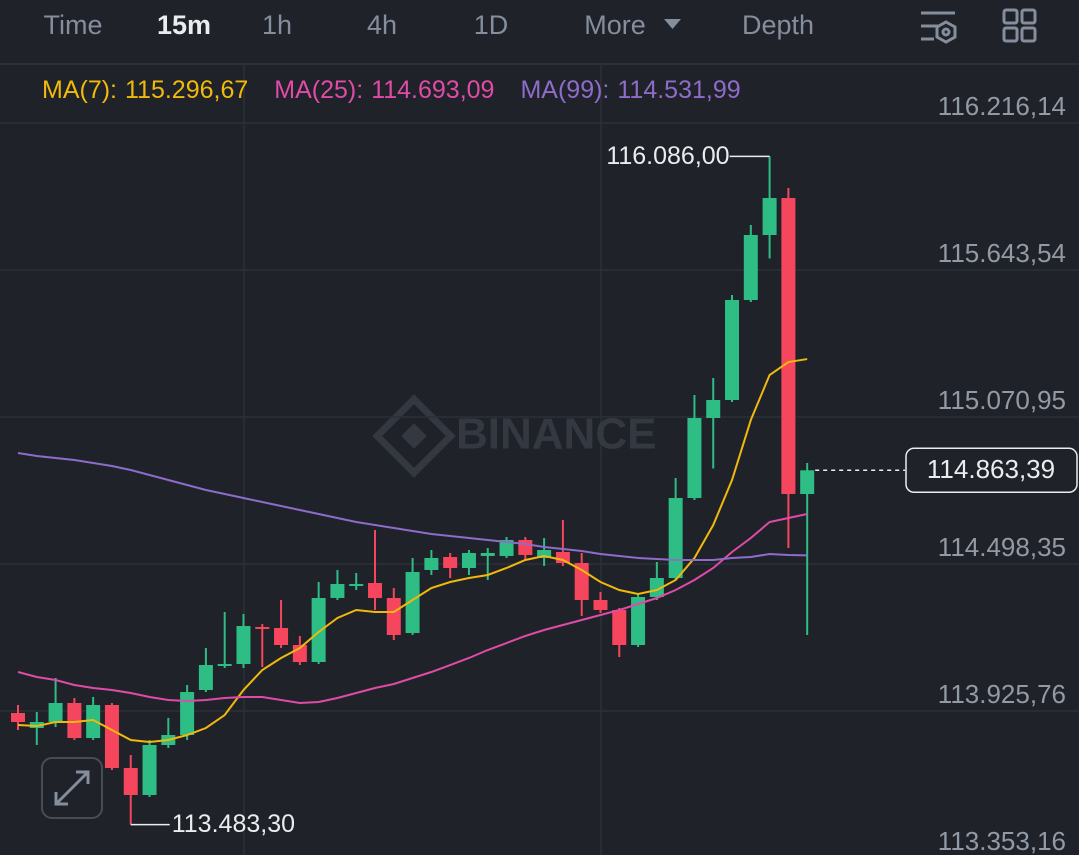 This screenshot has width=1079, height=855. What do you see at coordinates (615, 25) in the screenshot?
I see `toolbar-tab: More` at bounding box center [615, 25].